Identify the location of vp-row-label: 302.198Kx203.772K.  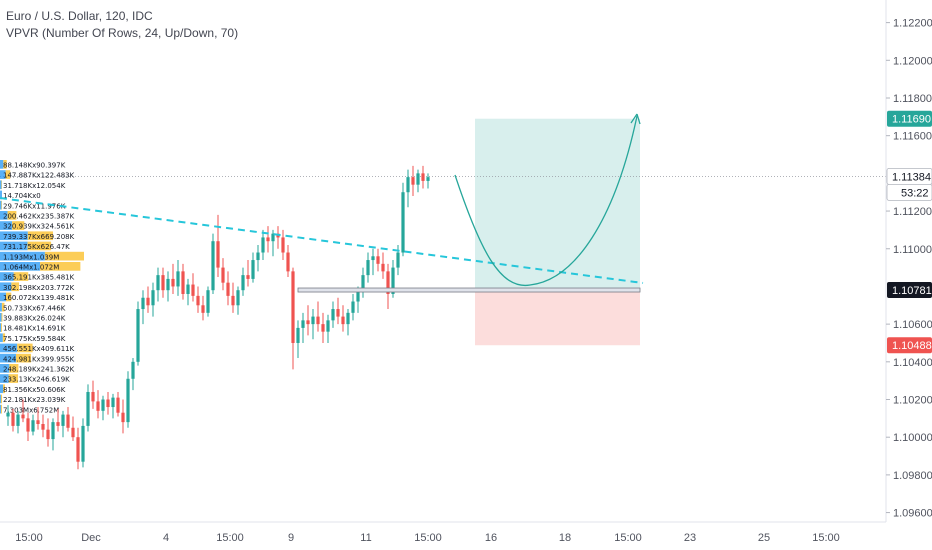
(39, 288).